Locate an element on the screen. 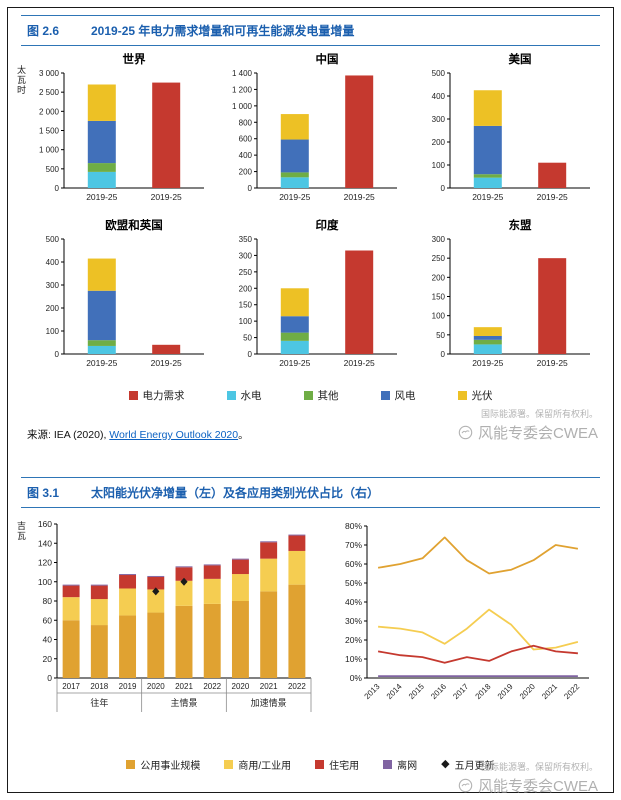 This screenshot has height=800, width=621. svg-text: 140 is located at coordinates (45, 543).